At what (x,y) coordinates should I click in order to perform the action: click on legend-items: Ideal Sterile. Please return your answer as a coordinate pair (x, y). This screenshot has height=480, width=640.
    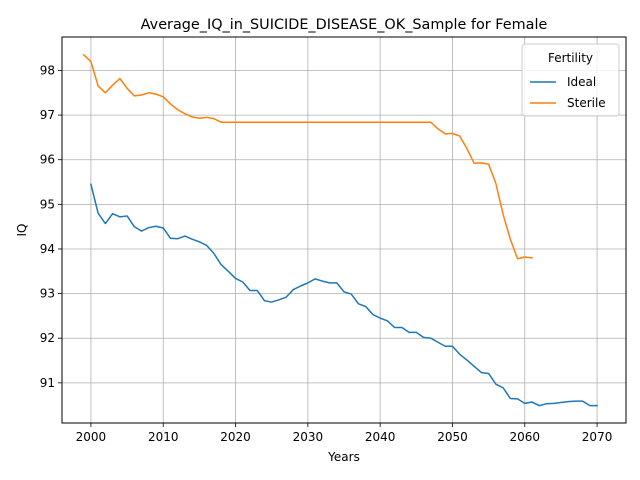
    Looking at the image, I should click on (568, 92).